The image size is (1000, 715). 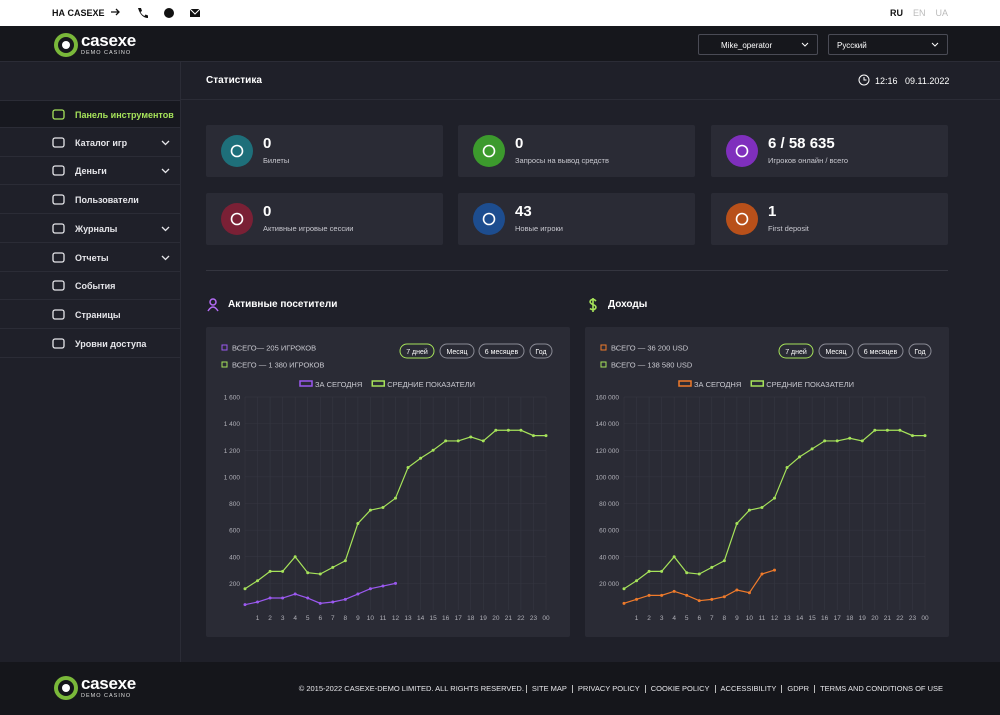 I want to click on language-name: Русский, so click(x=852, y=45).